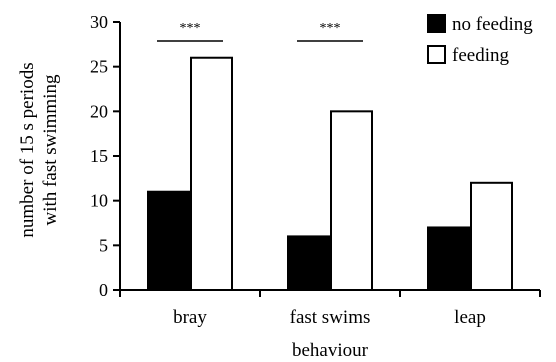 The image size is (556, 362). I want to click on y-ticks: 0 5 10 15 20 25 30, so click(105, 156).